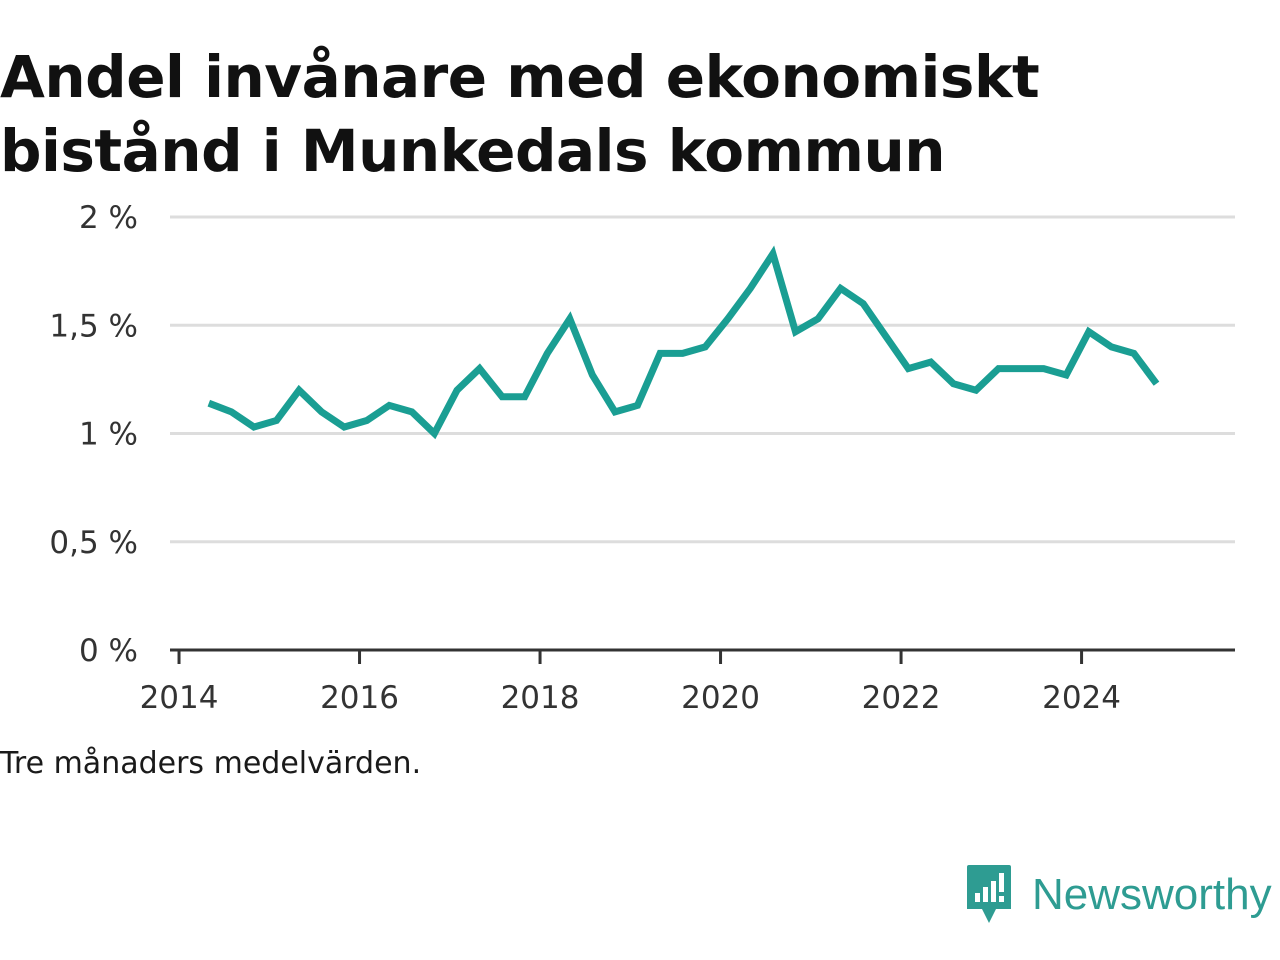 The image size is (1280, 960). I want to click on y-axis: 0 % 0,5 % 1 % 1,5 % 2 %, so click(93, 434).